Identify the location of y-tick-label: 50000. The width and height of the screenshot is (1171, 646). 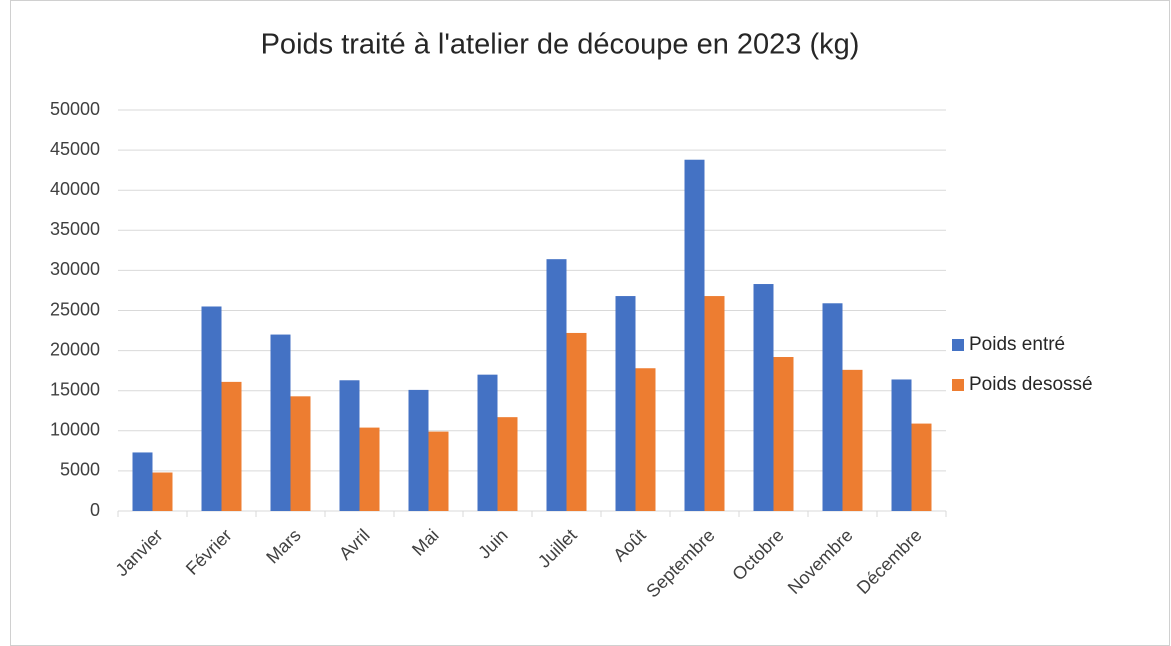
(75, 109).